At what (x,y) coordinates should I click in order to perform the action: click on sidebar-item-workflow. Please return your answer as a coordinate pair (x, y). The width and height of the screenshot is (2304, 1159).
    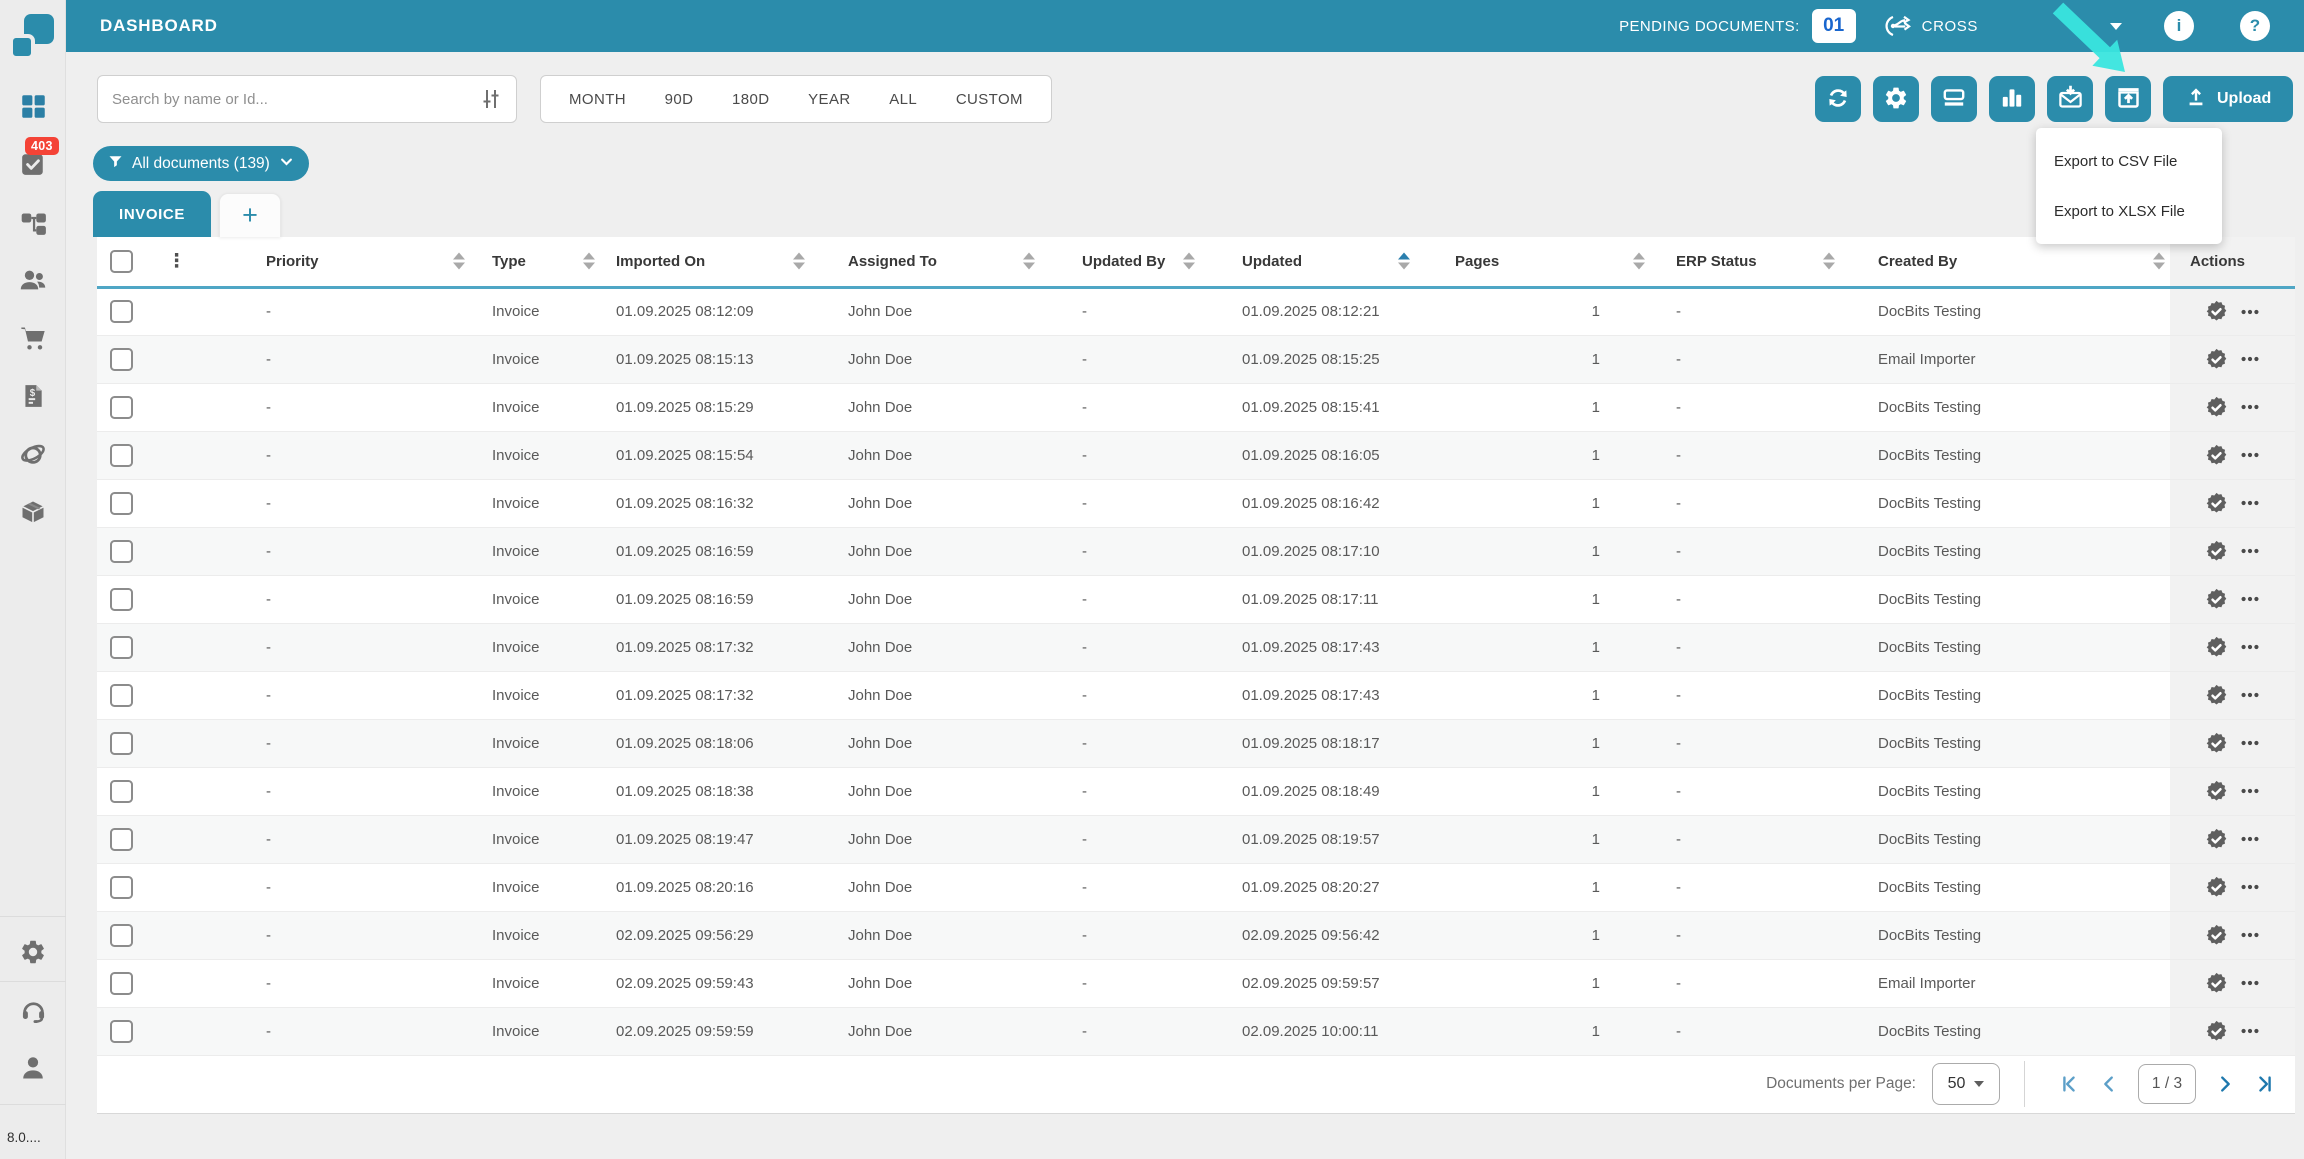
    Looking at the image, I should click on (33, 222).